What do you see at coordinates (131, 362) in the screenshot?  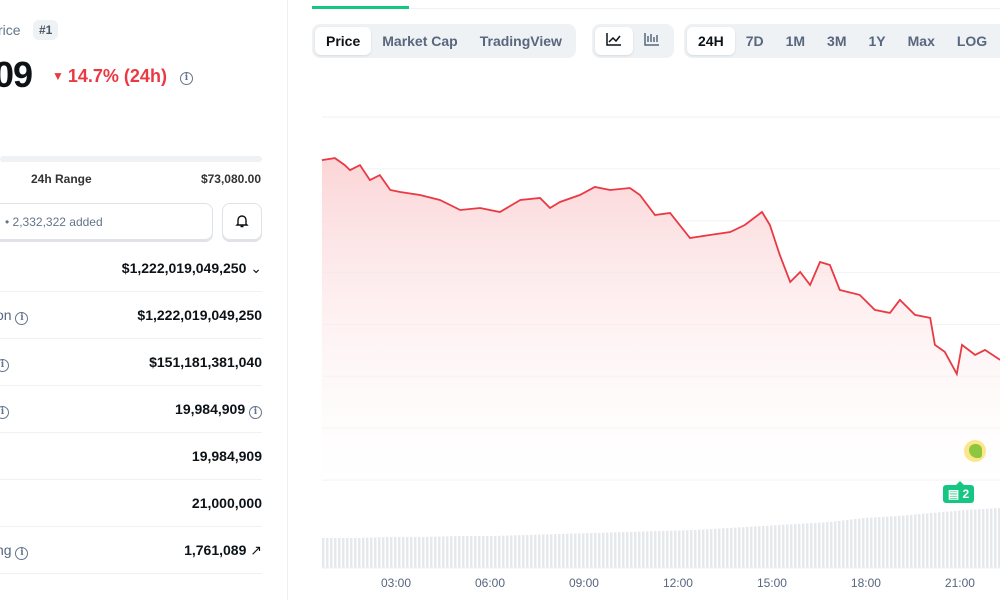 I see `stat-row: i $151,181,381,040` at bounding box center [131, 362].